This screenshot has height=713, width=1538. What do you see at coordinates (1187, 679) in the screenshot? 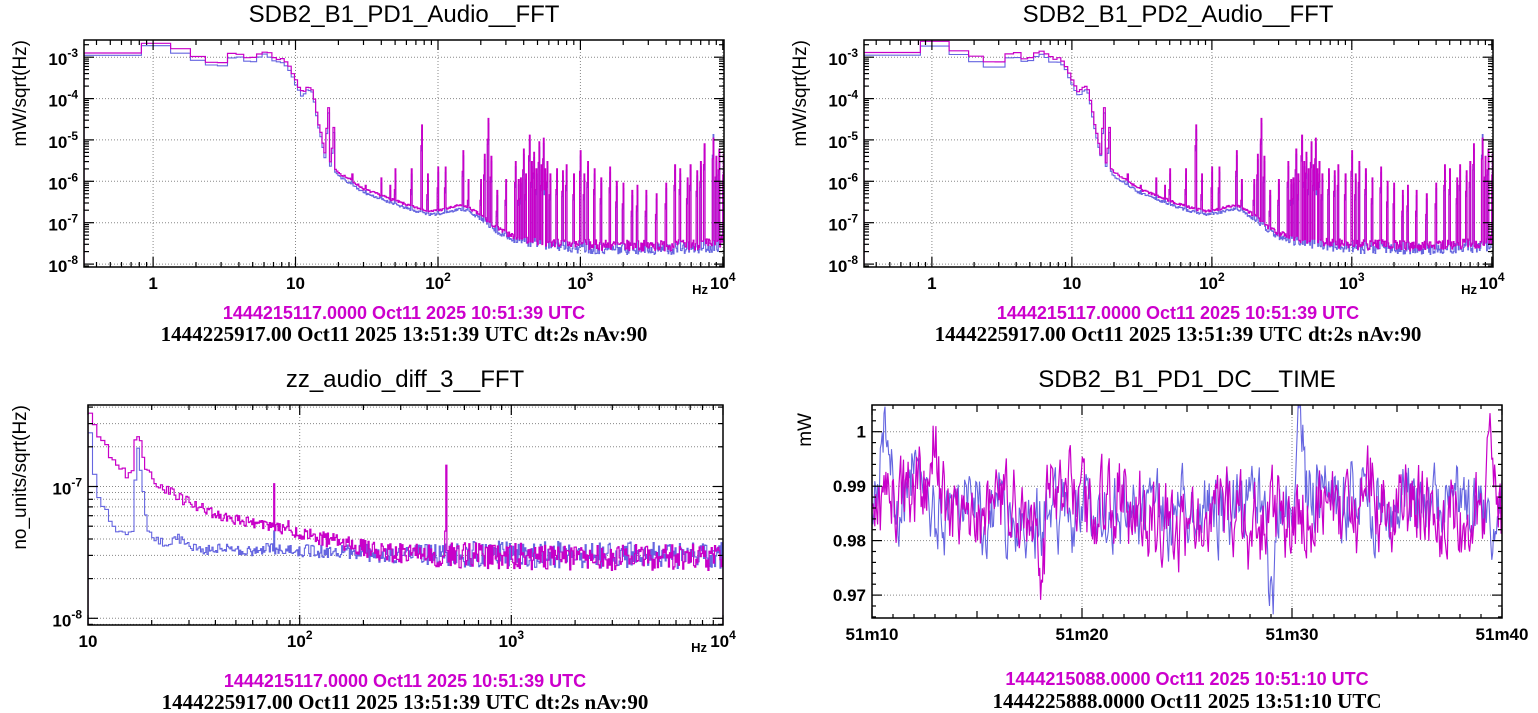
I see `cursor-gps-timestamp: 1444215088.0000 Oct11 2025 10:51:10 UTC` at bounding box center [1187, 679].